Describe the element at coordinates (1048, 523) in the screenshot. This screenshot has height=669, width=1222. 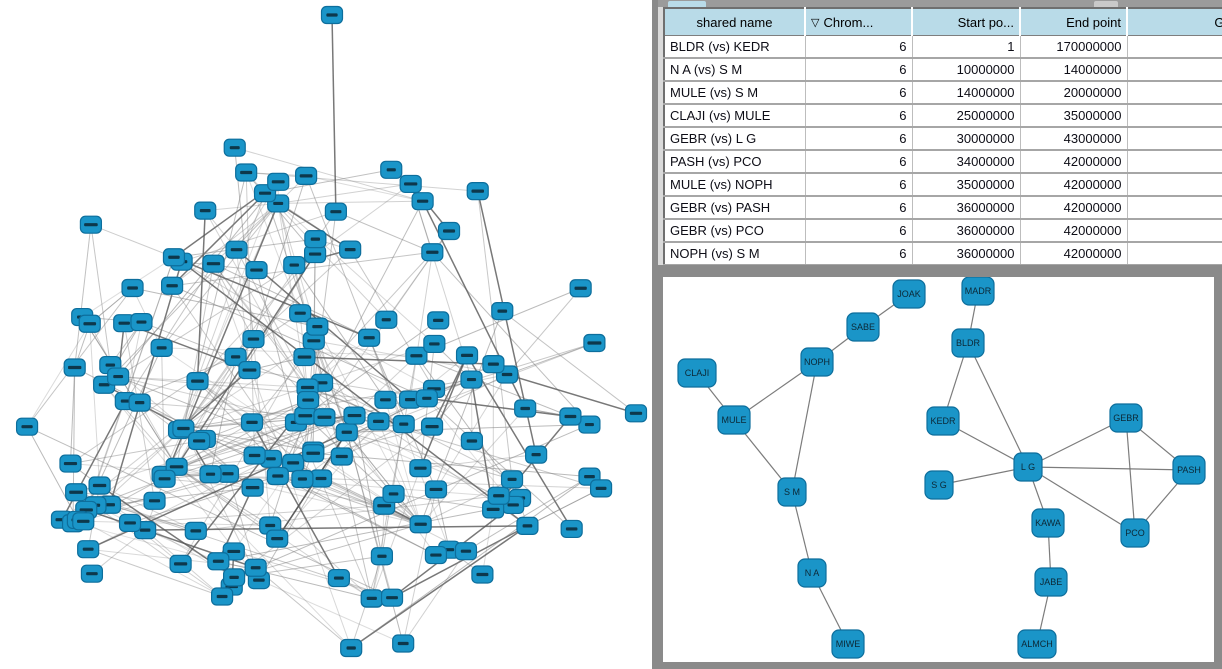
I see `network-node-KAWA` at that location.